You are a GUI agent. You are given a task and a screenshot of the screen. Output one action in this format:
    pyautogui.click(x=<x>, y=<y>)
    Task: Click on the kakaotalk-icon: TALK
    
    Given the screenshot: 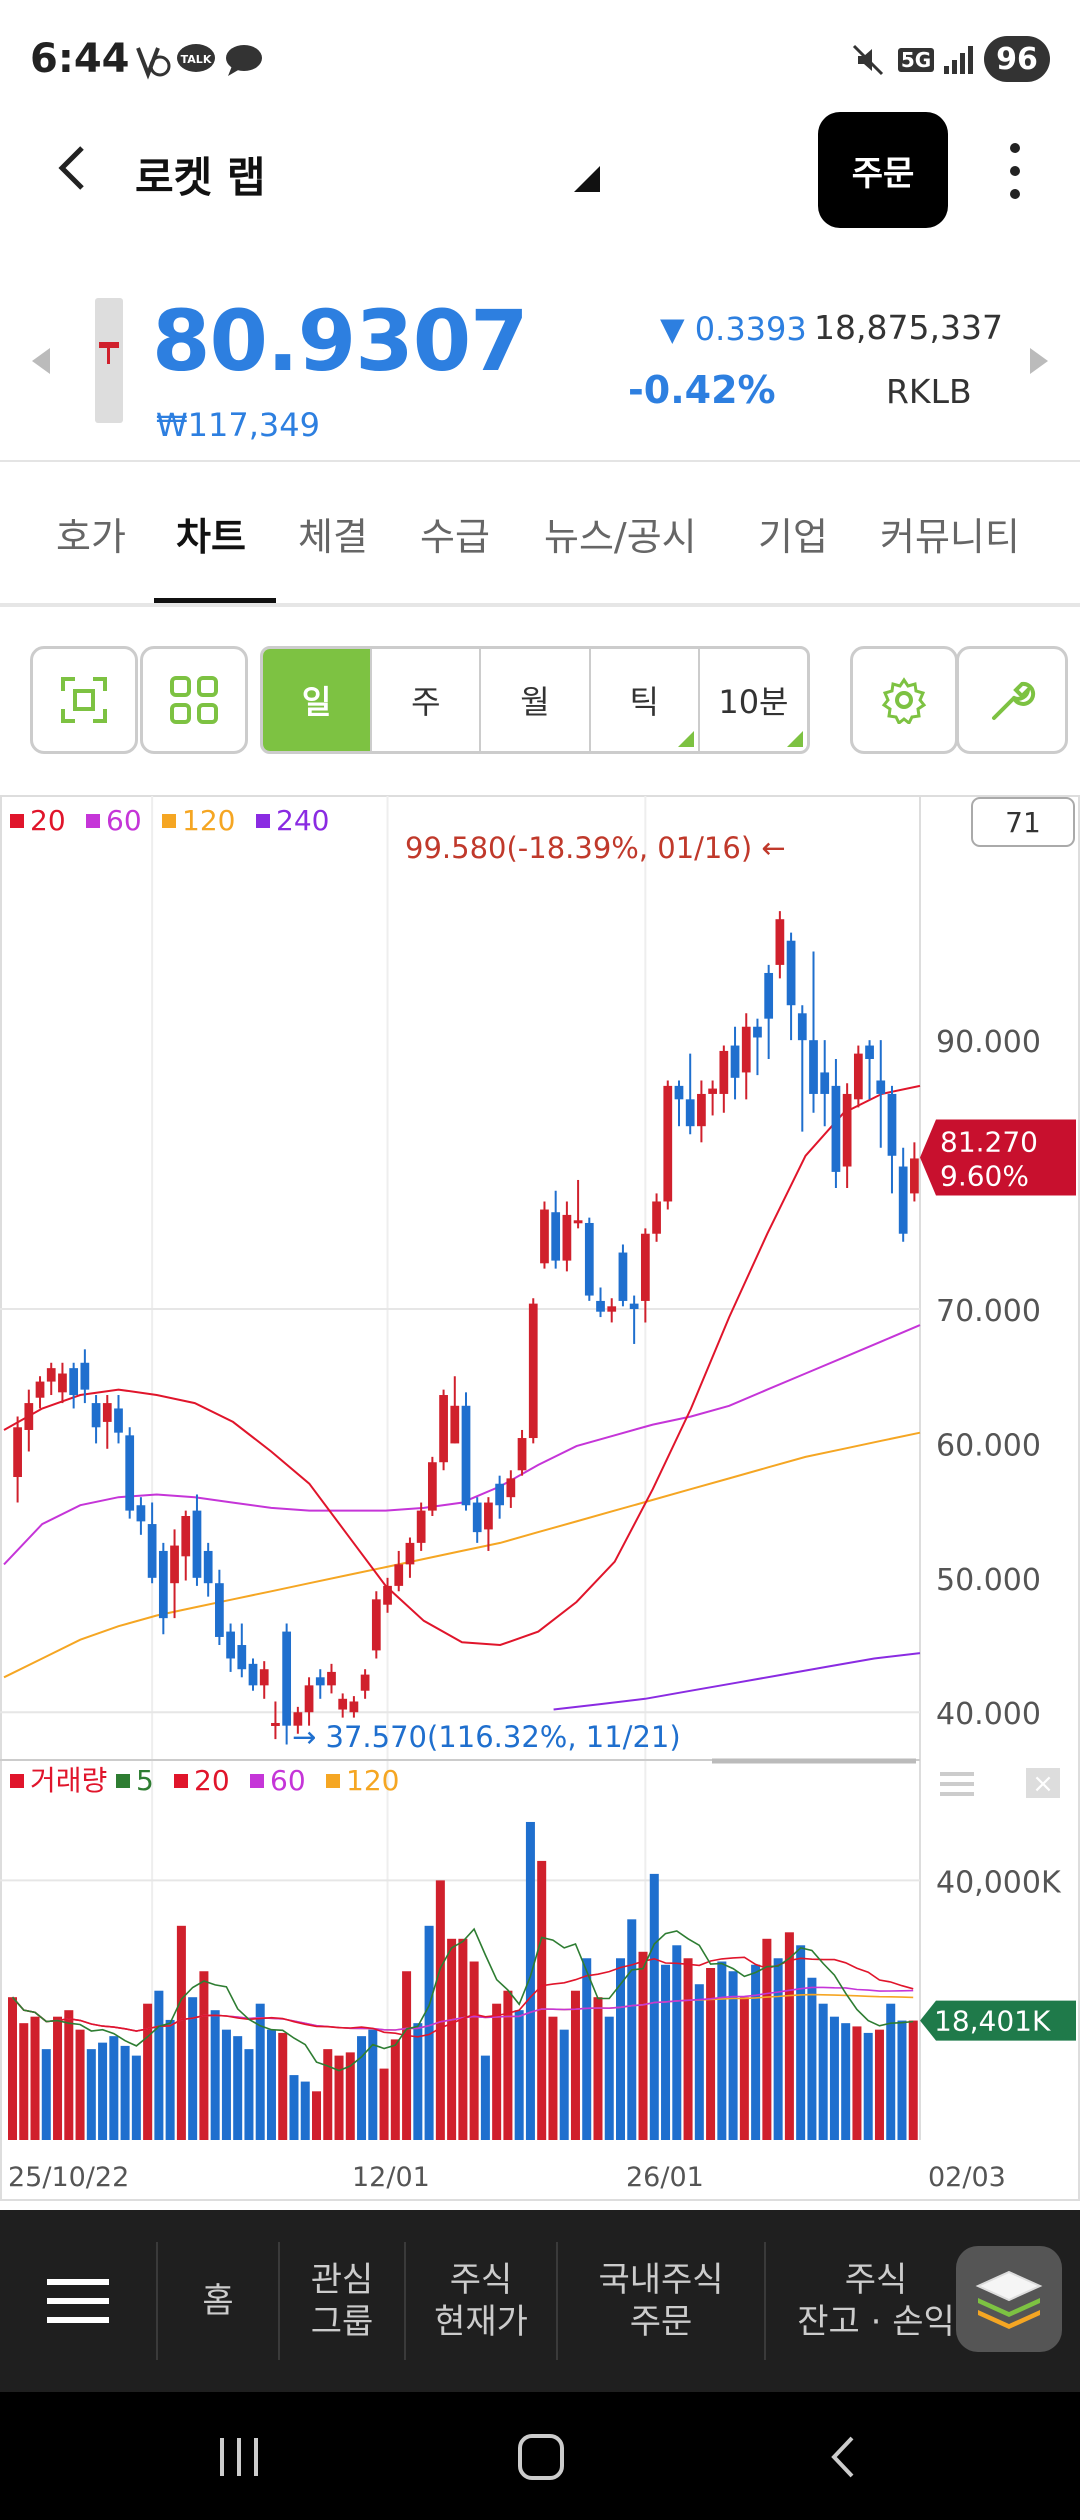 What is the action you would take?
    pyautogui.click(x=196, y=60)
    